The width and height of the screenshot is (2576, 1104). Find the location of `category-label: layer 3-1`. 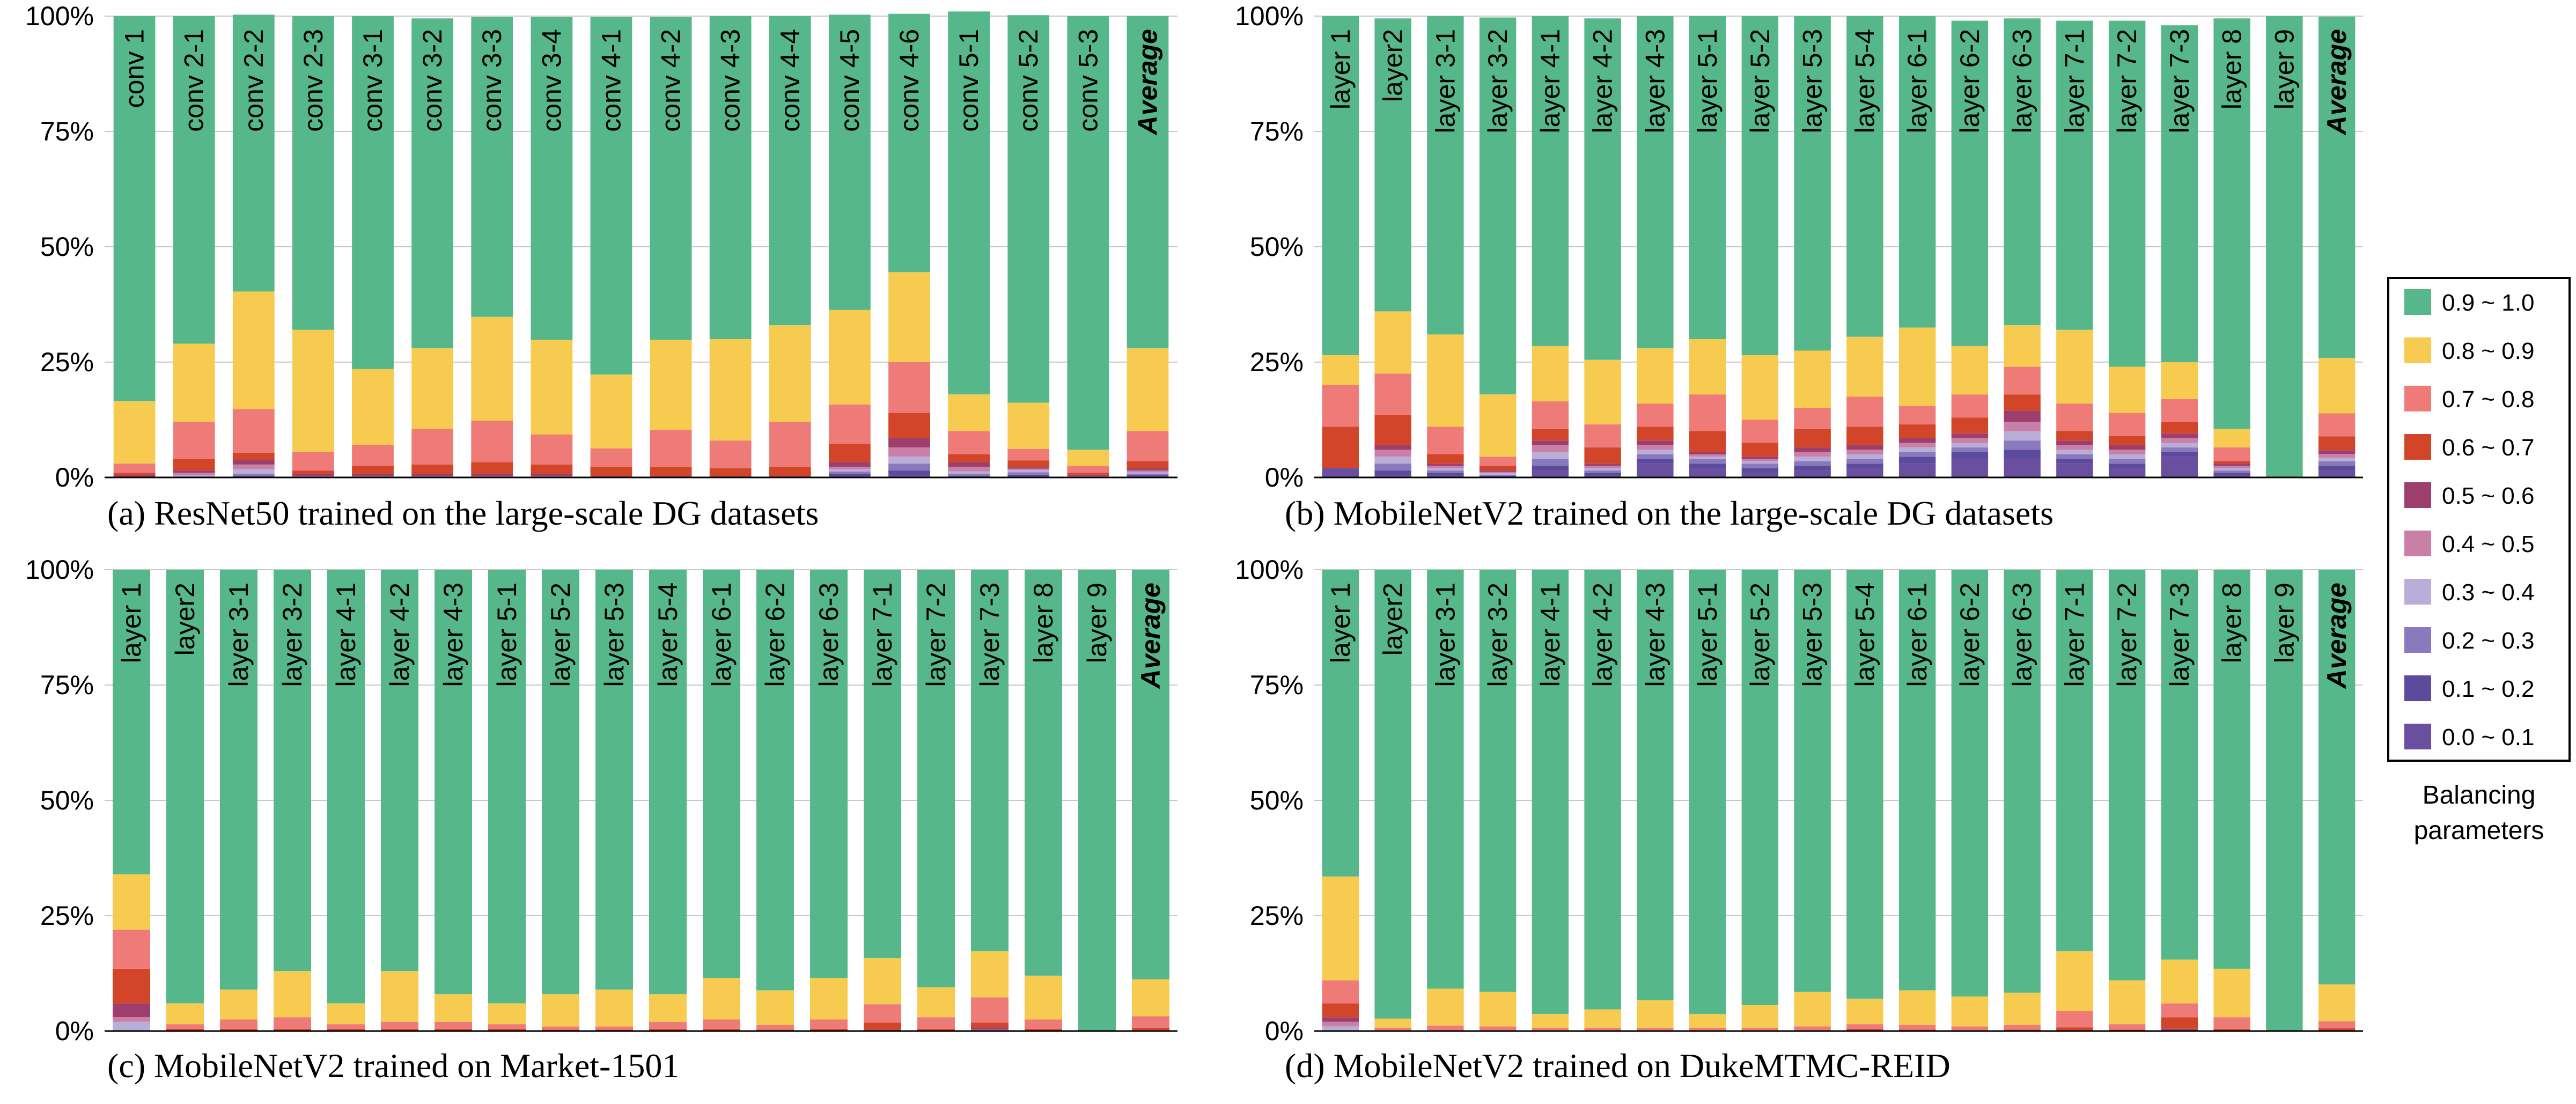

category-label: layer 3-1 is located at coordinates (1445, 81).